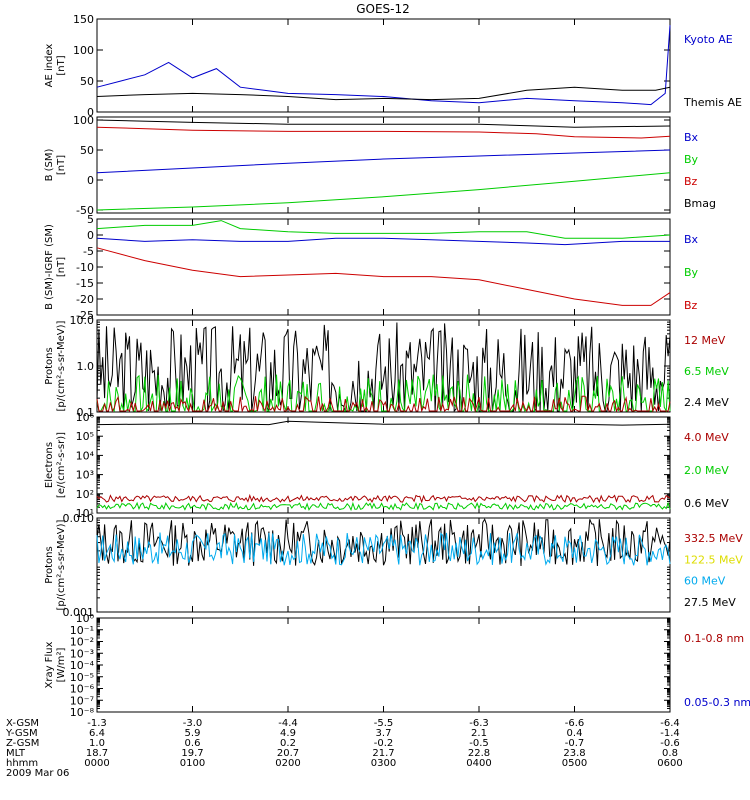 The height and width of the screenshot is (800, 750). I want to click on y-tick-label: 10⁶, so click(85, 417).